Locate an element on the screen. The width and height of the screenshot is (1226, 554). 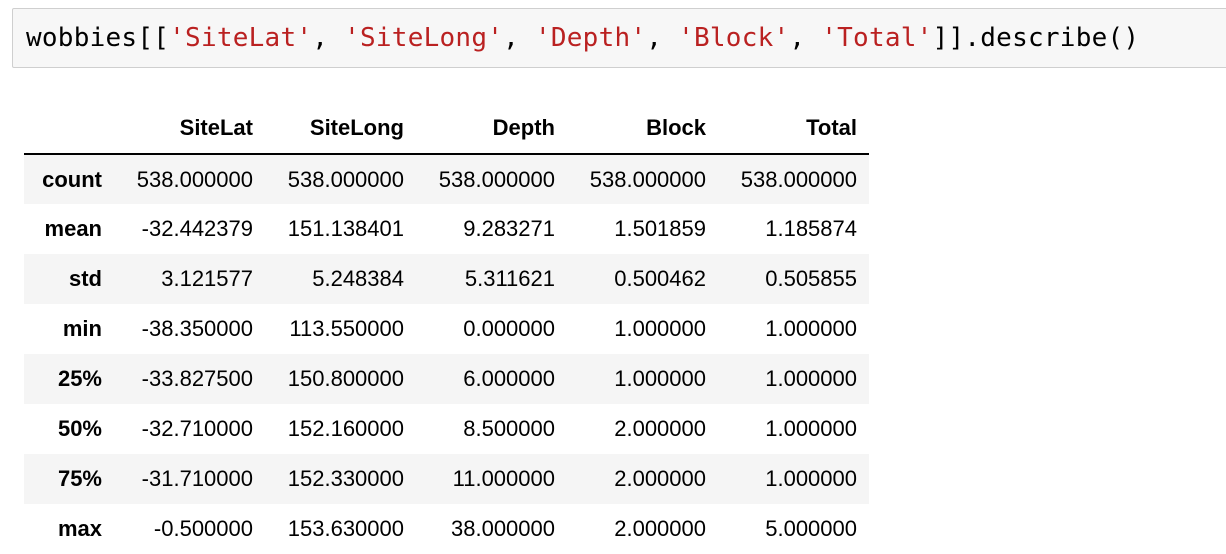
table-cell: 3.121577 is located at coordinates (207, 278).